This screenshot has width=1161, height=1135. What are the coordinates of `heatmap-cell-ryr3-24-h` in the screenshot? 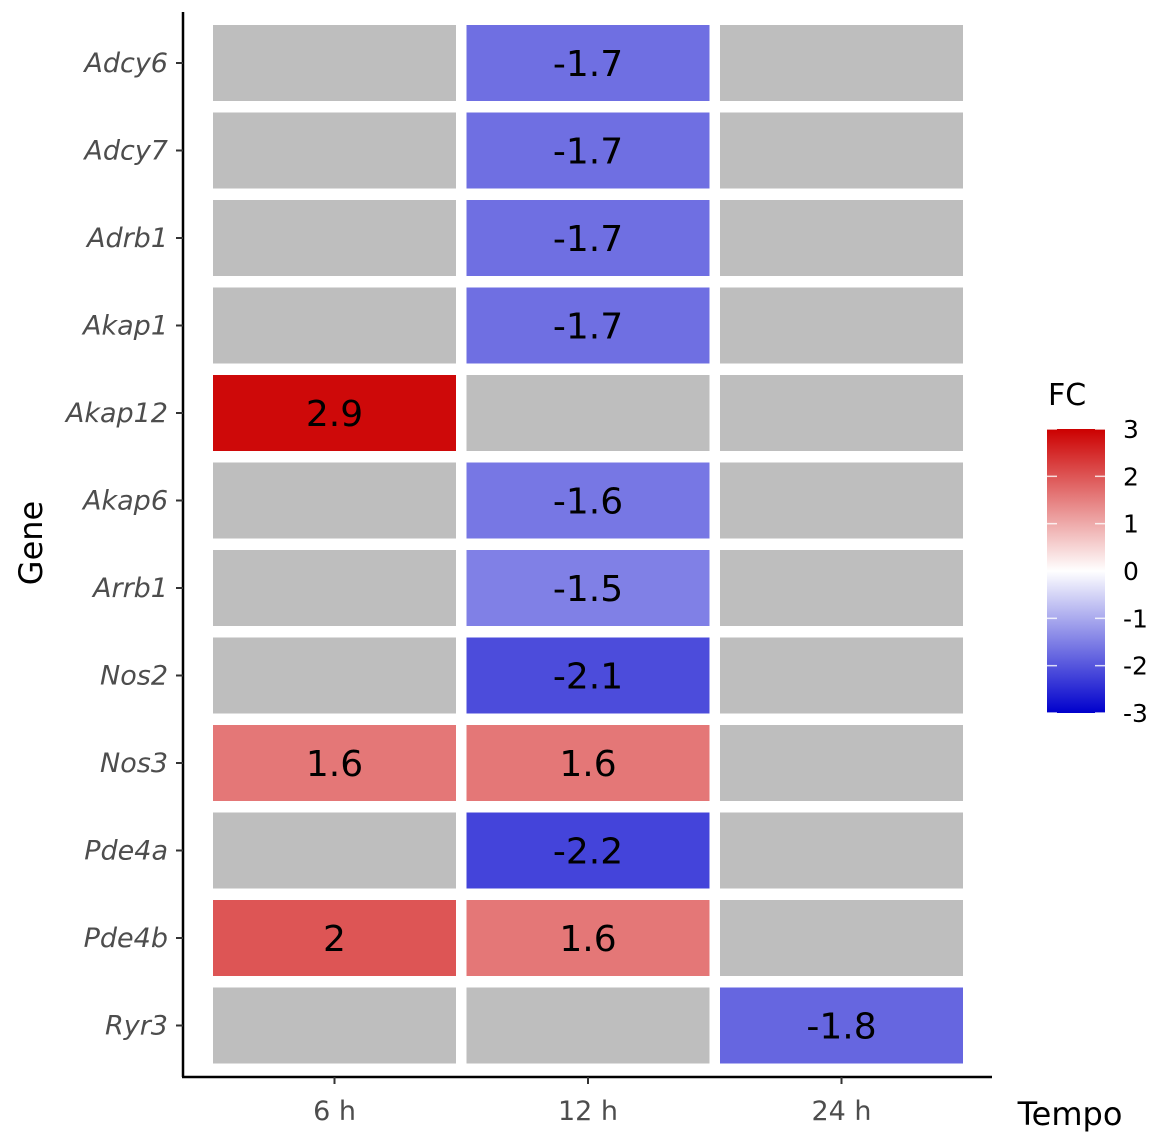 It's located at (841, 1025).